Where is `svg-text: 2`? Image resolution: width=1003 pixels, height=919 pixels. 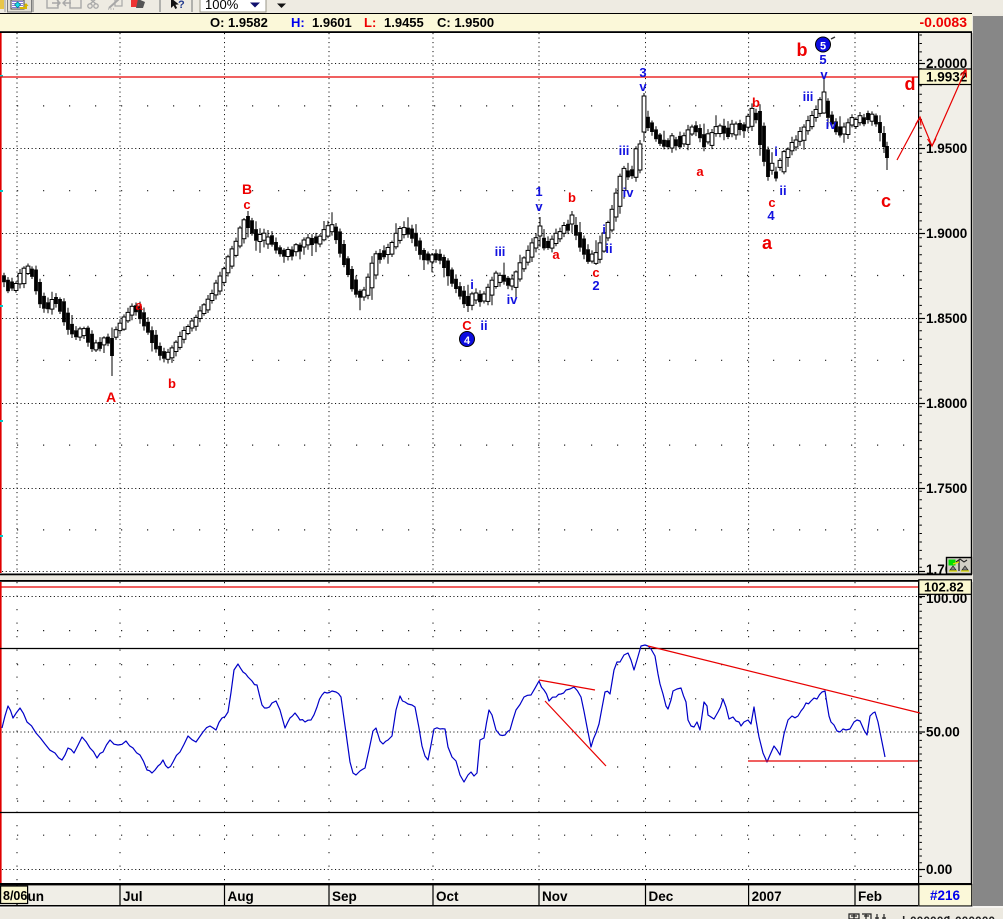
svg-text: 2 is located at coordinates (595, 285).